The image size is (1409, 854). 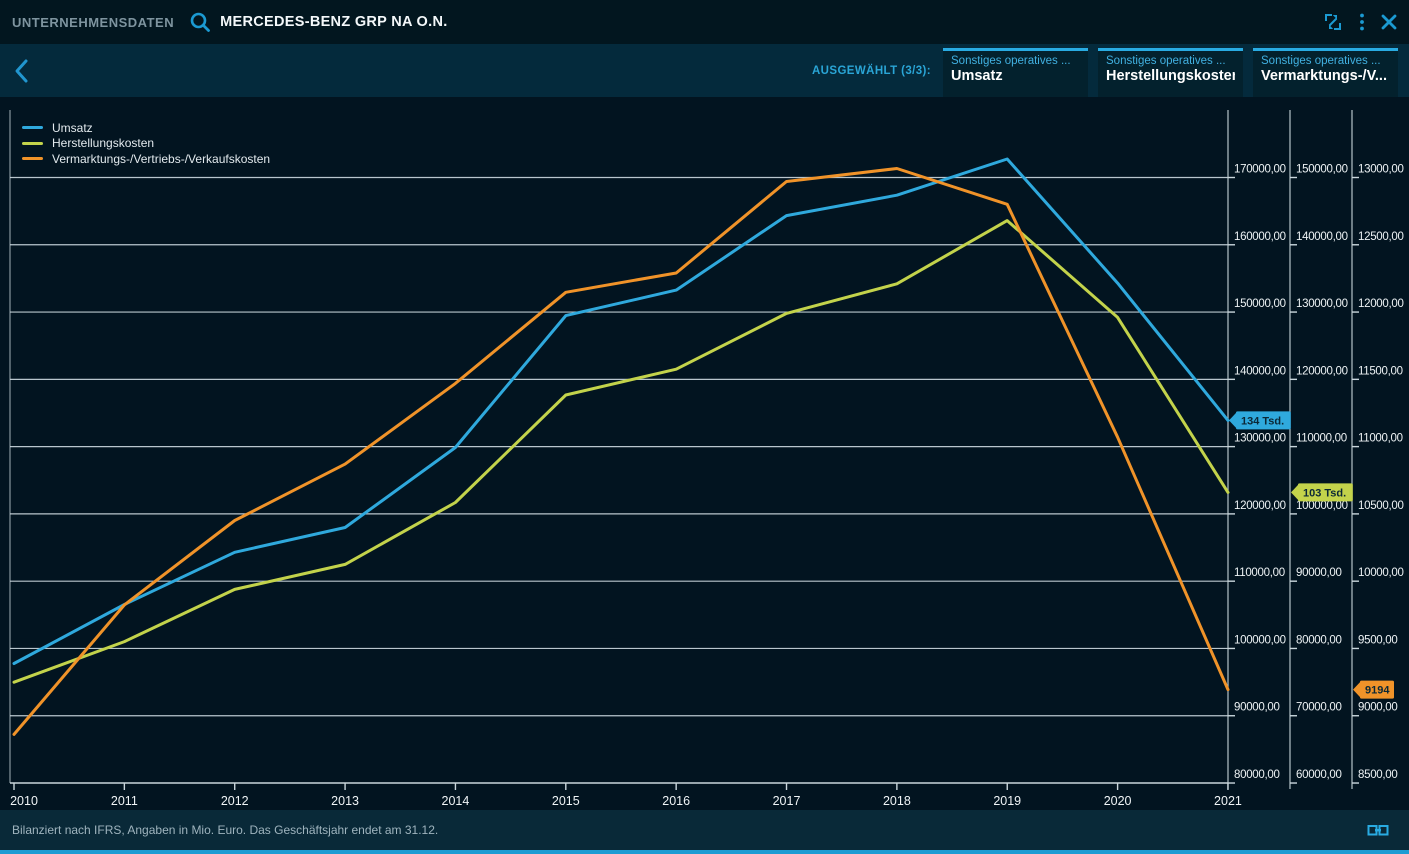 I want to click on tab-umsatz: Sonstiges operatives ... Umsatz, so click(x=1015, y=72).